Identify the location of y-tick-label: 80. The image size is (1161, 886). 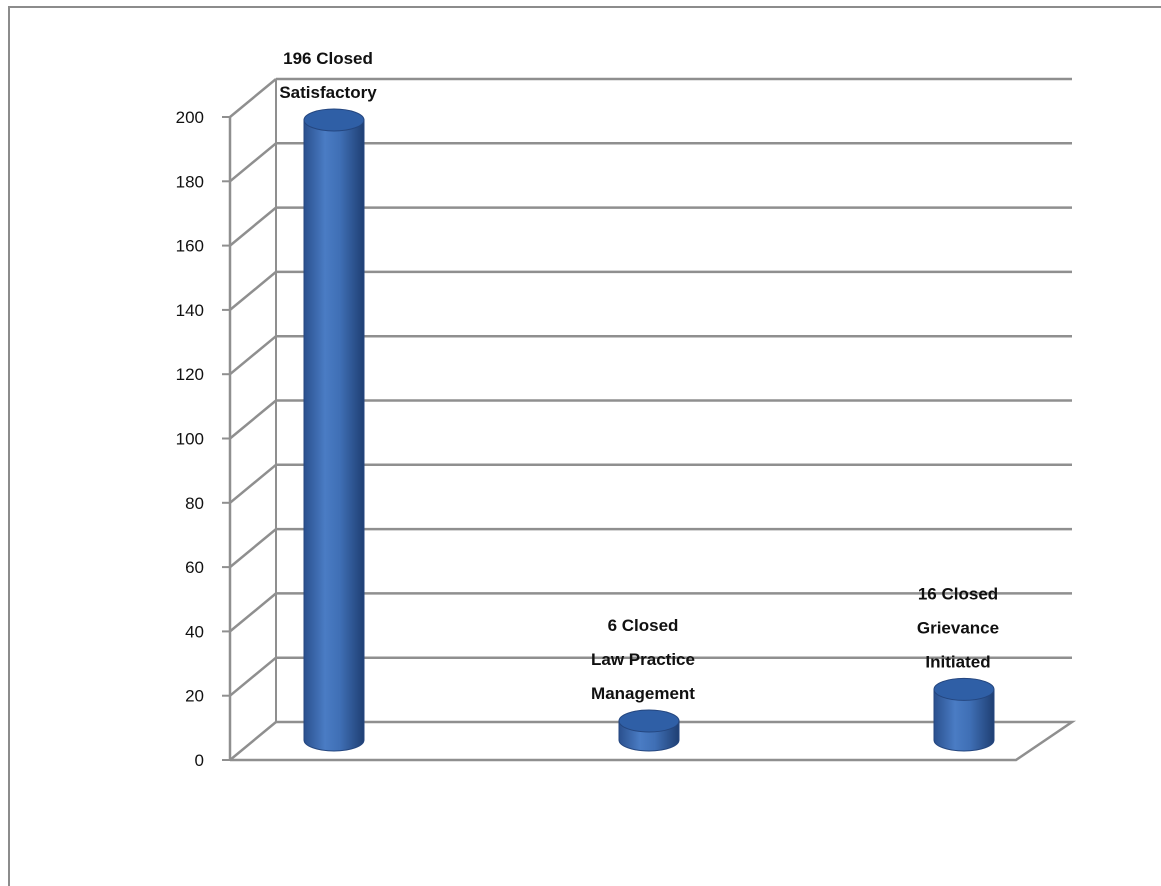
(194, 503).